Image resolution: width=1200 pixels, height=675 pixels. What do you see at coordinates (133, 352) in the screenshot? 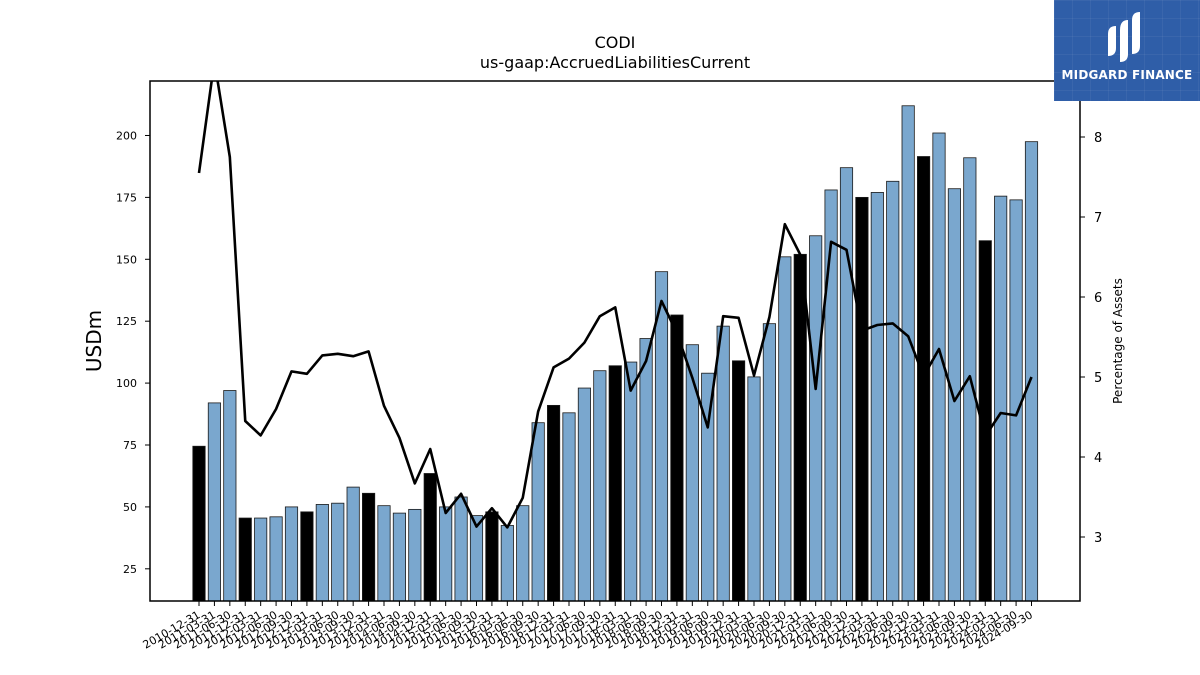
I see `y-axis-left: 25 50 75 100 125 150 175 200` at bounding box center [133, 352].